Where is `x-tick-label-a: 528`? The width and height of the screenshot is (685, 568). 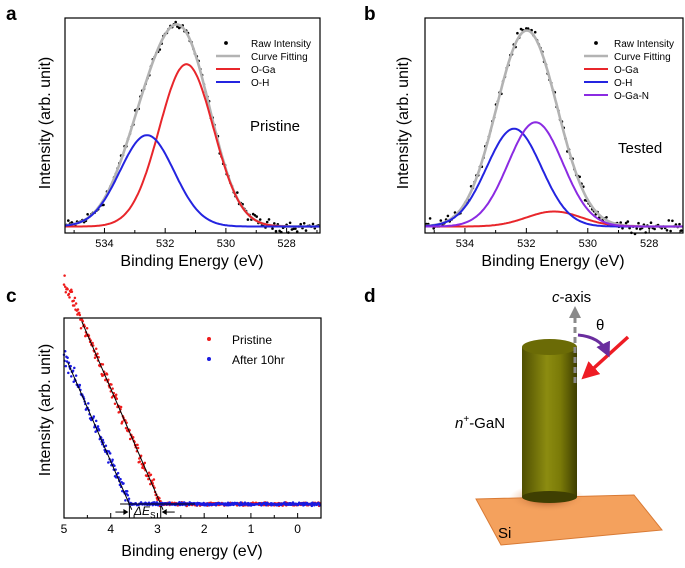 x-tick-label-a: 528 is located at coordinates (286, 244).